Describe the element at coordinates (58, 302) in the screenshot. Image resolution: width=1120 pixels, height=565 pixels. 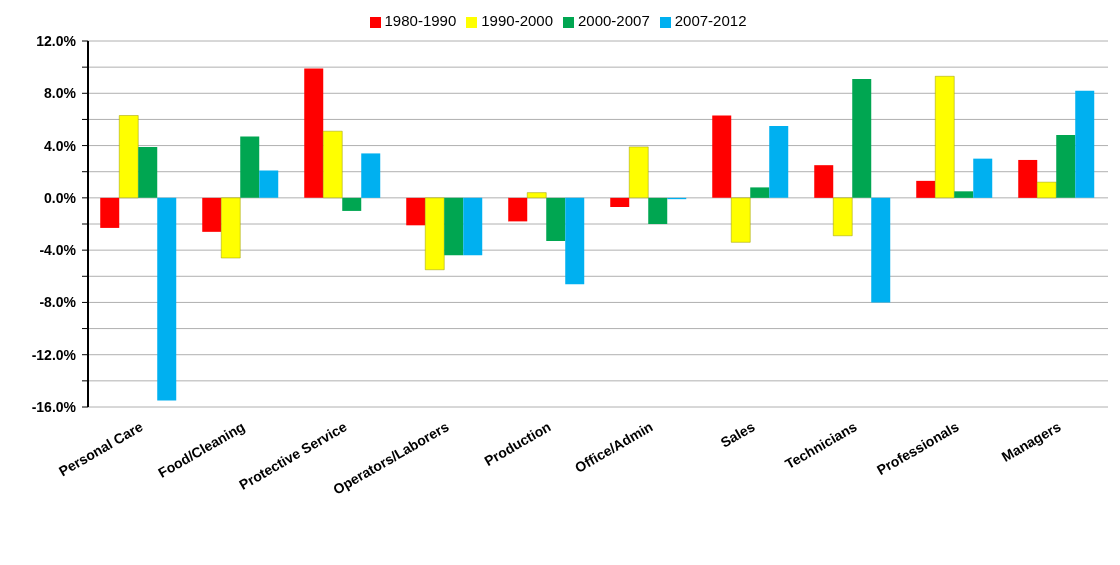
I see `y-tick-label: -8.0%` at that location.